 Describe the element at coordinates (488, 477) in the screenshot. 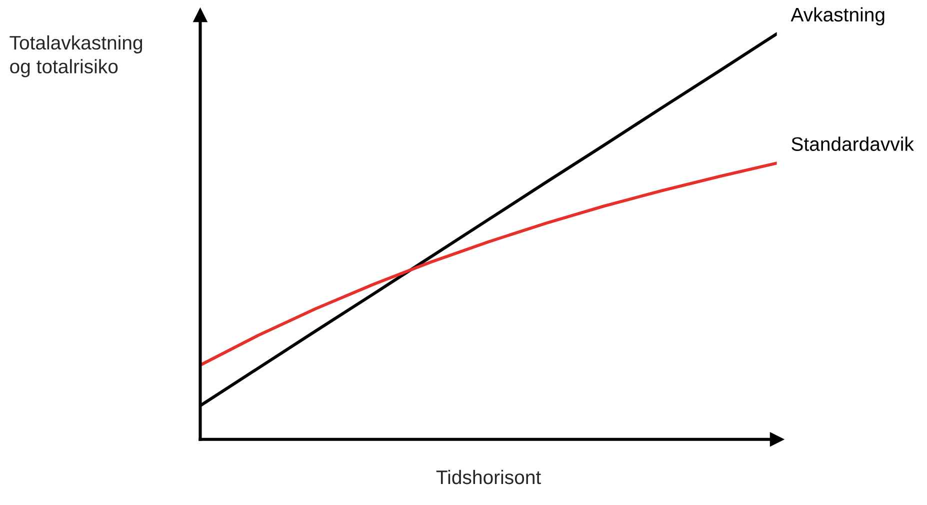

I see `x-axis-title: Tidshorisont` at that location.